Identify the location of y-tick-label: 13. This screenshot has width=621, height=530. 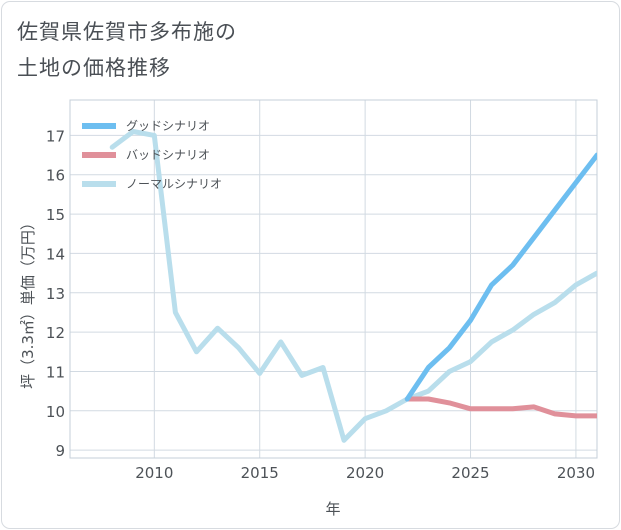
(55, 294).